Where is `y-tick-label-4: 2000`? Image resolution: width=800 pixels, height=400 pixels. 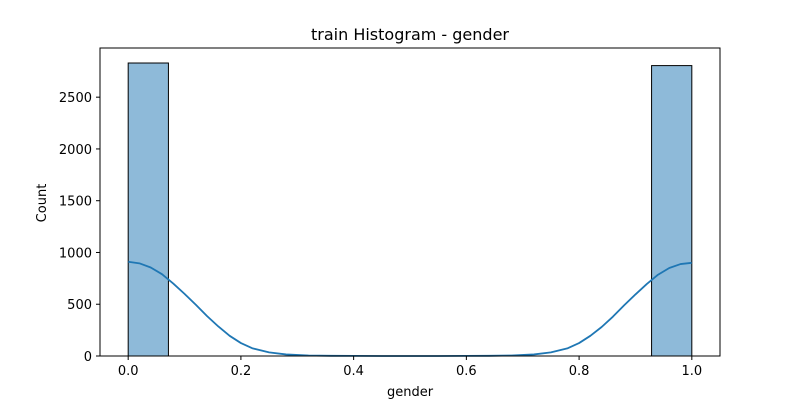 y-tick-label-4: 2000 is located at coordinates (75, 150).